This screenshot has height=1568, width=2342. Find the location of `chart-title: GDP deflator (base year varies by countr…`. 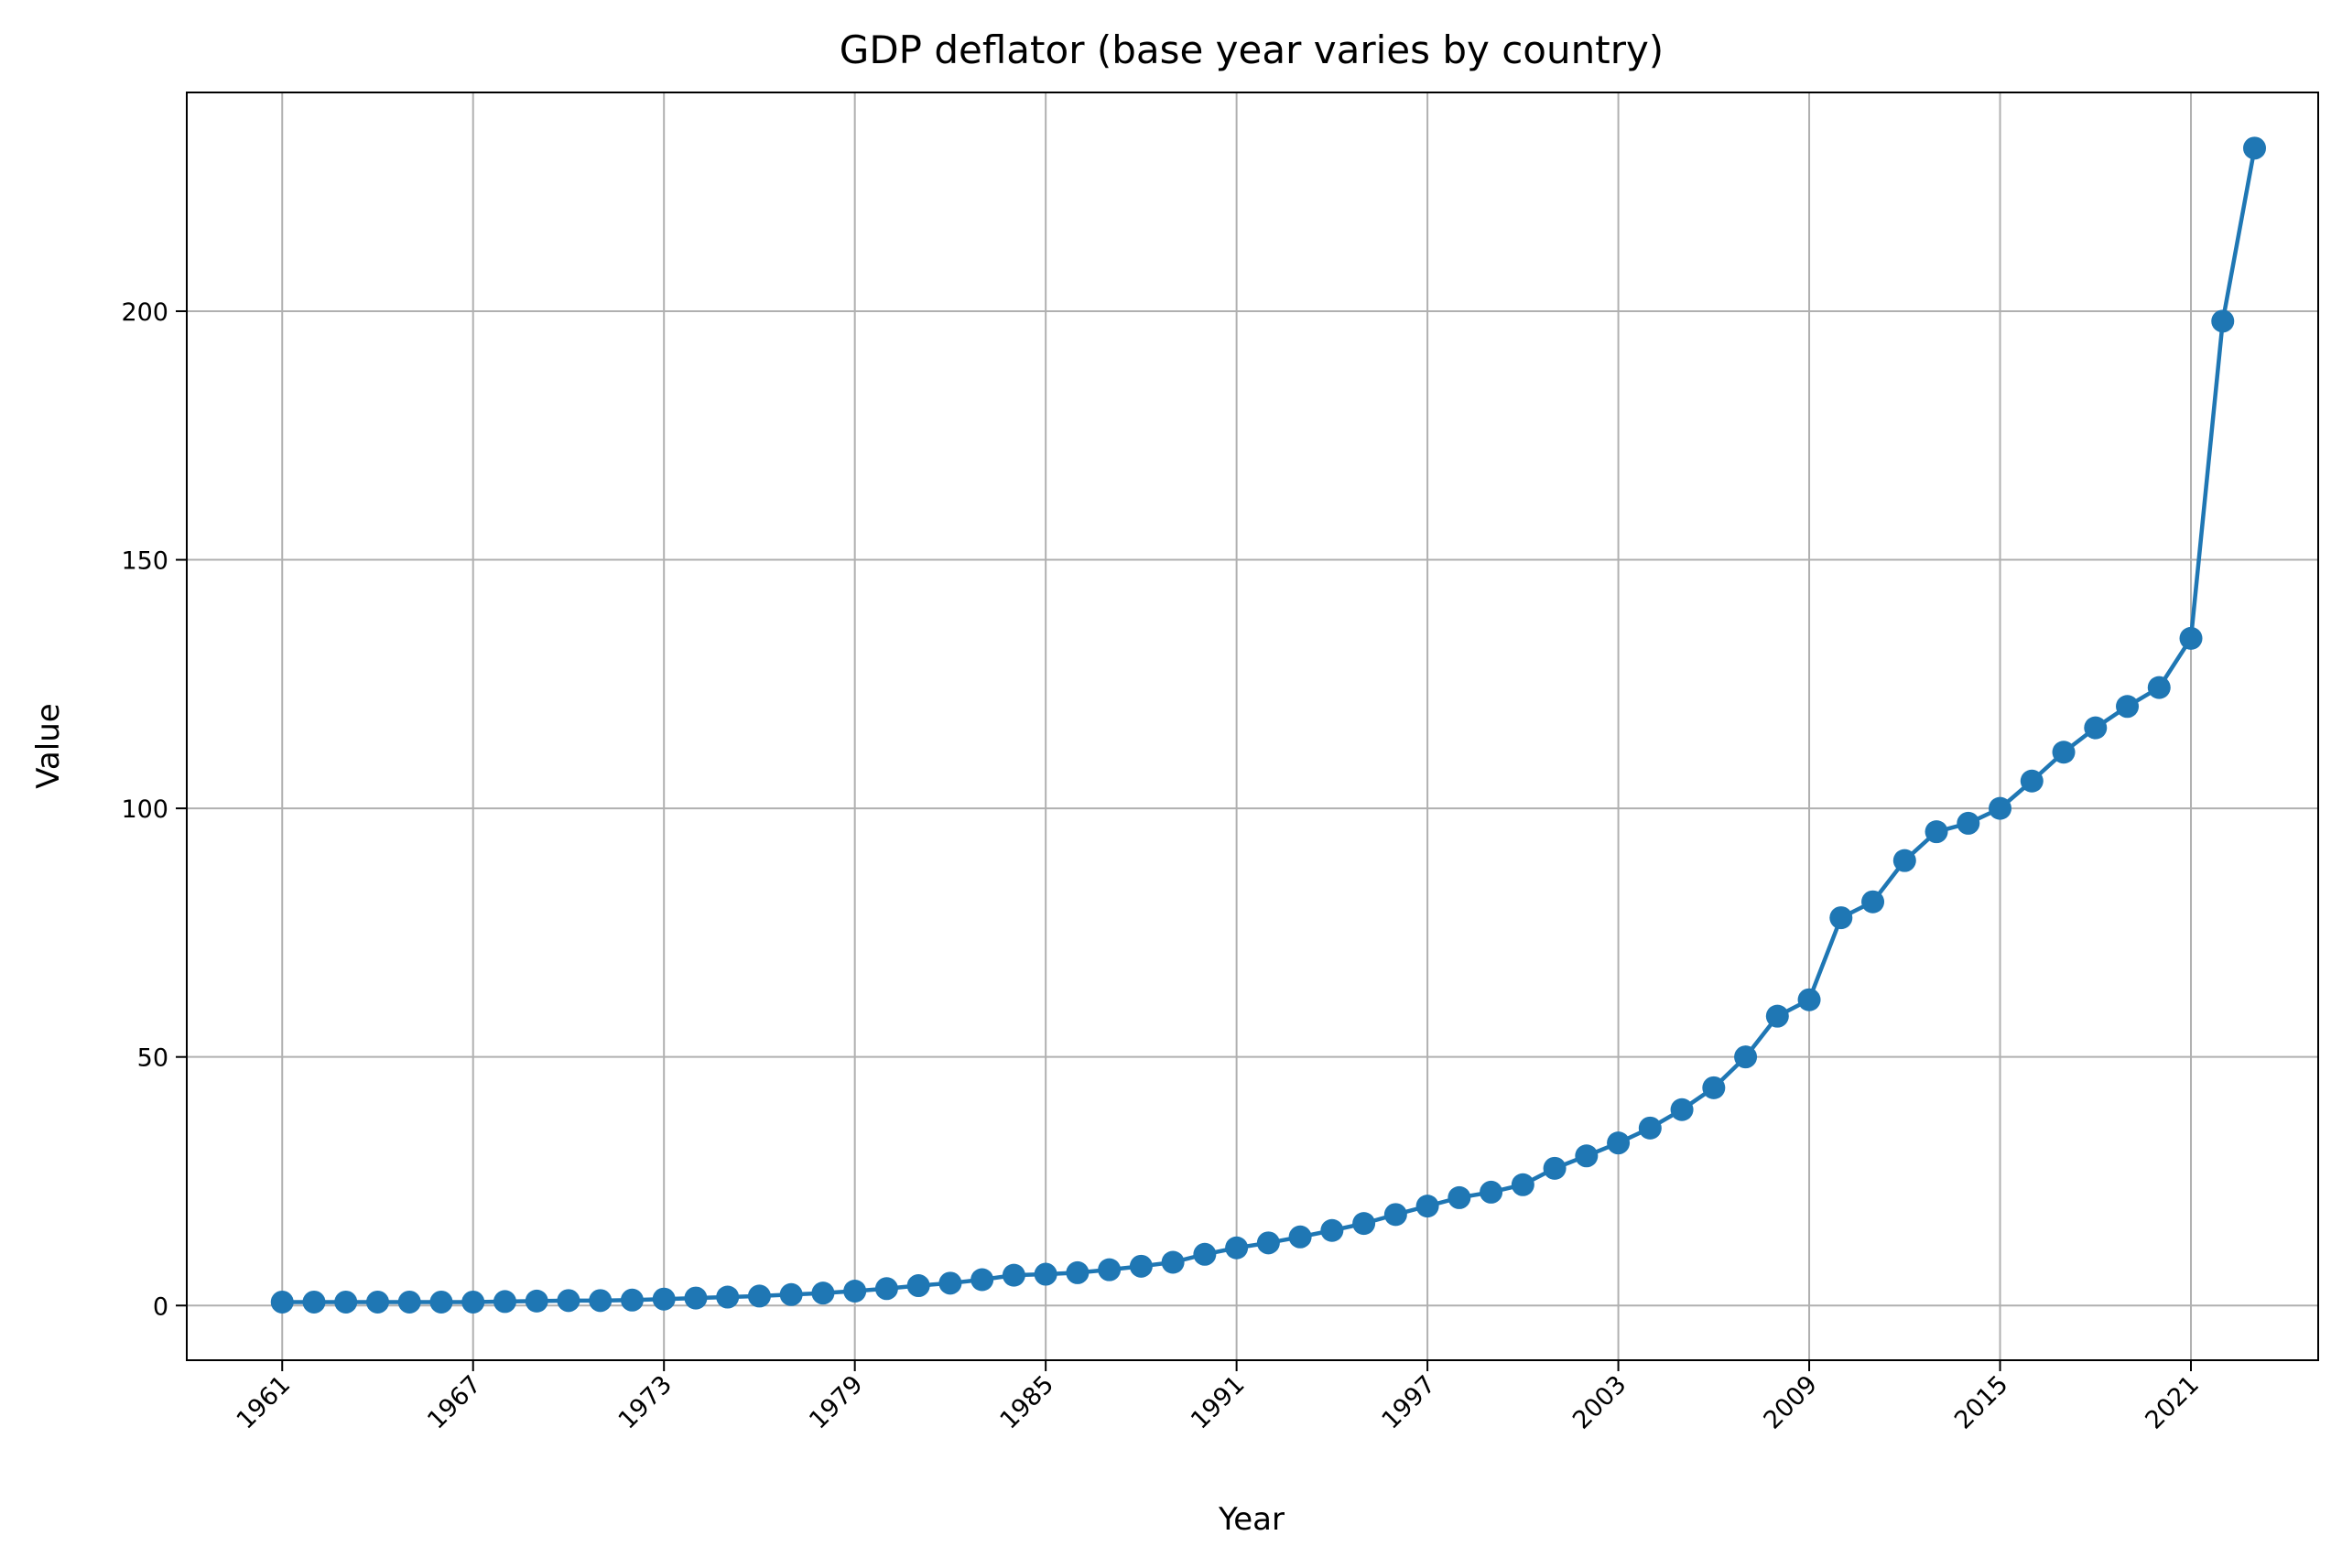

chart-title: GDP deflator (base year varies by countr… is located at coordinates (1252, 49).